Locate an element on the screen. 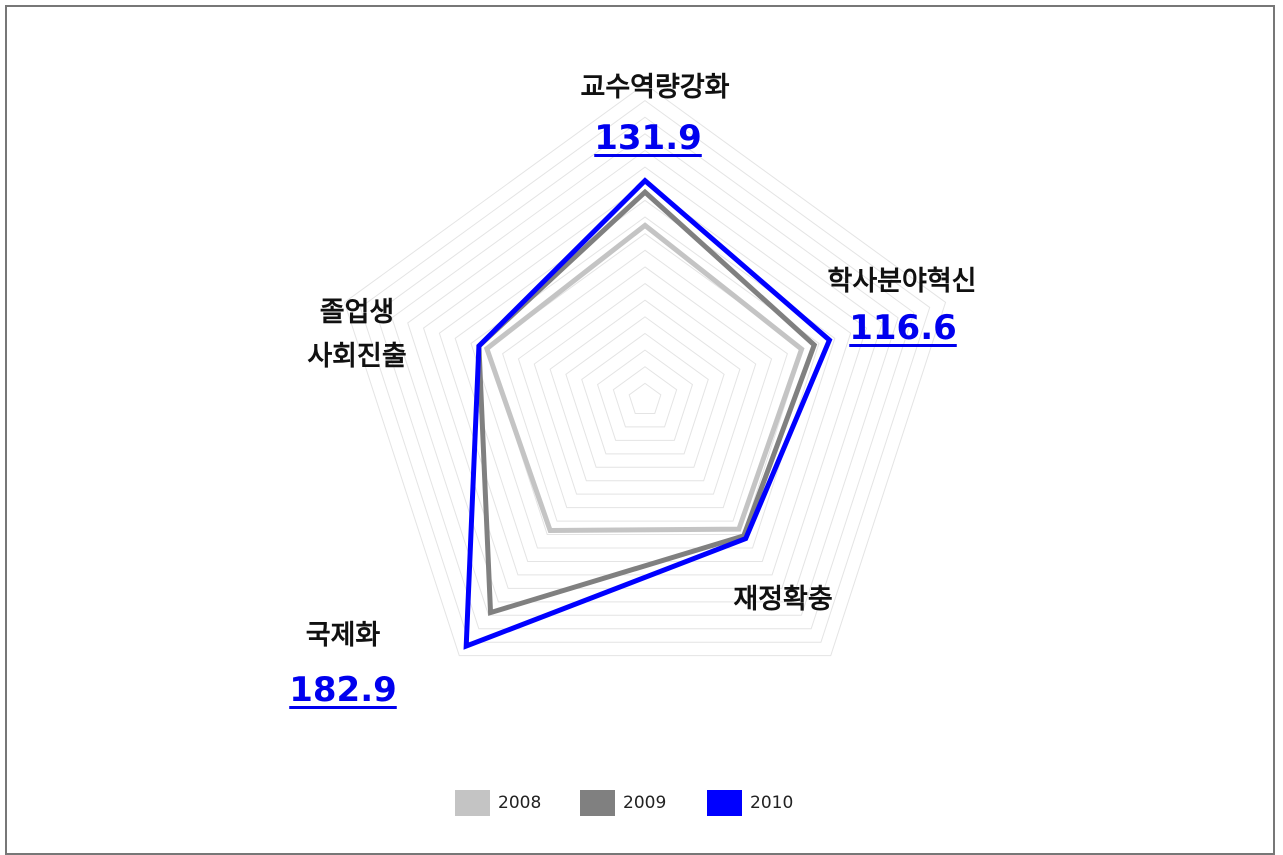  axis-label: 국제화 is located at coordinates (343, 635).